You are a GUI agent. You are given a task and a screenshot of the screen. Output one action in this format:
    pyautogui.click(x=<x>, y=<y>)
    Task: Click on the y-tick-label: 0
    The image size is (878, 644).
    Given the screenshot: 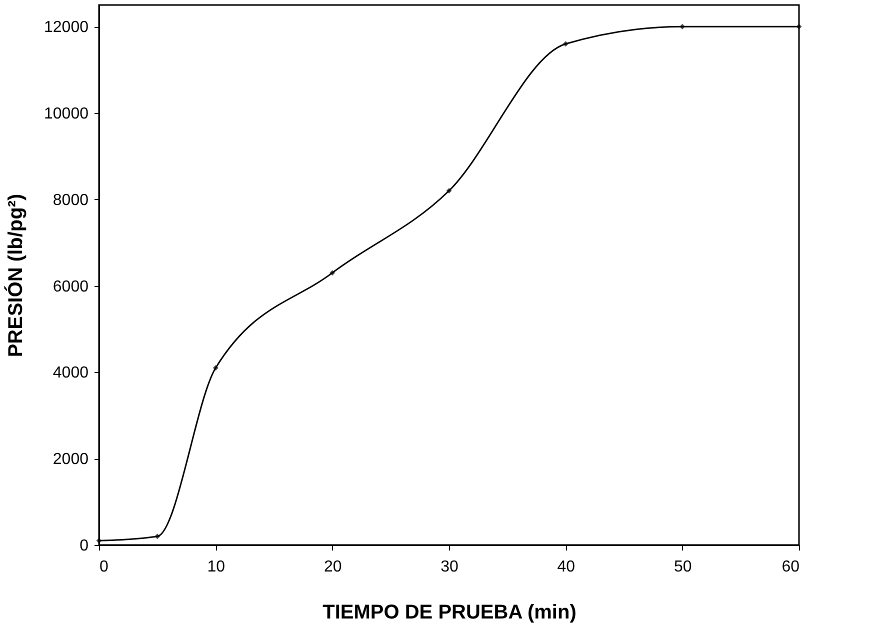 What is the action you would take?
    pyautogui.click(x=84, y=546)
    